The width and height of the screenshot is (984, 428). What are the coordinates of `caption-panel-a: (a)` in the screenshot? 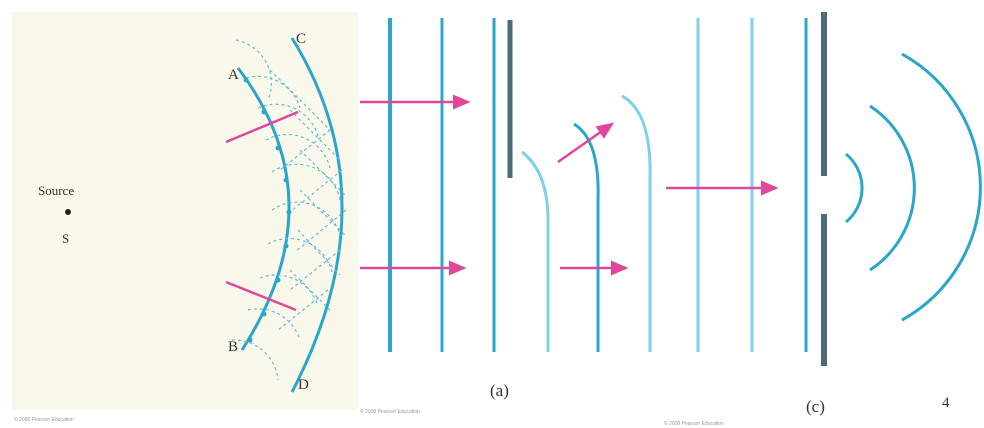 It's located at (499, 390).